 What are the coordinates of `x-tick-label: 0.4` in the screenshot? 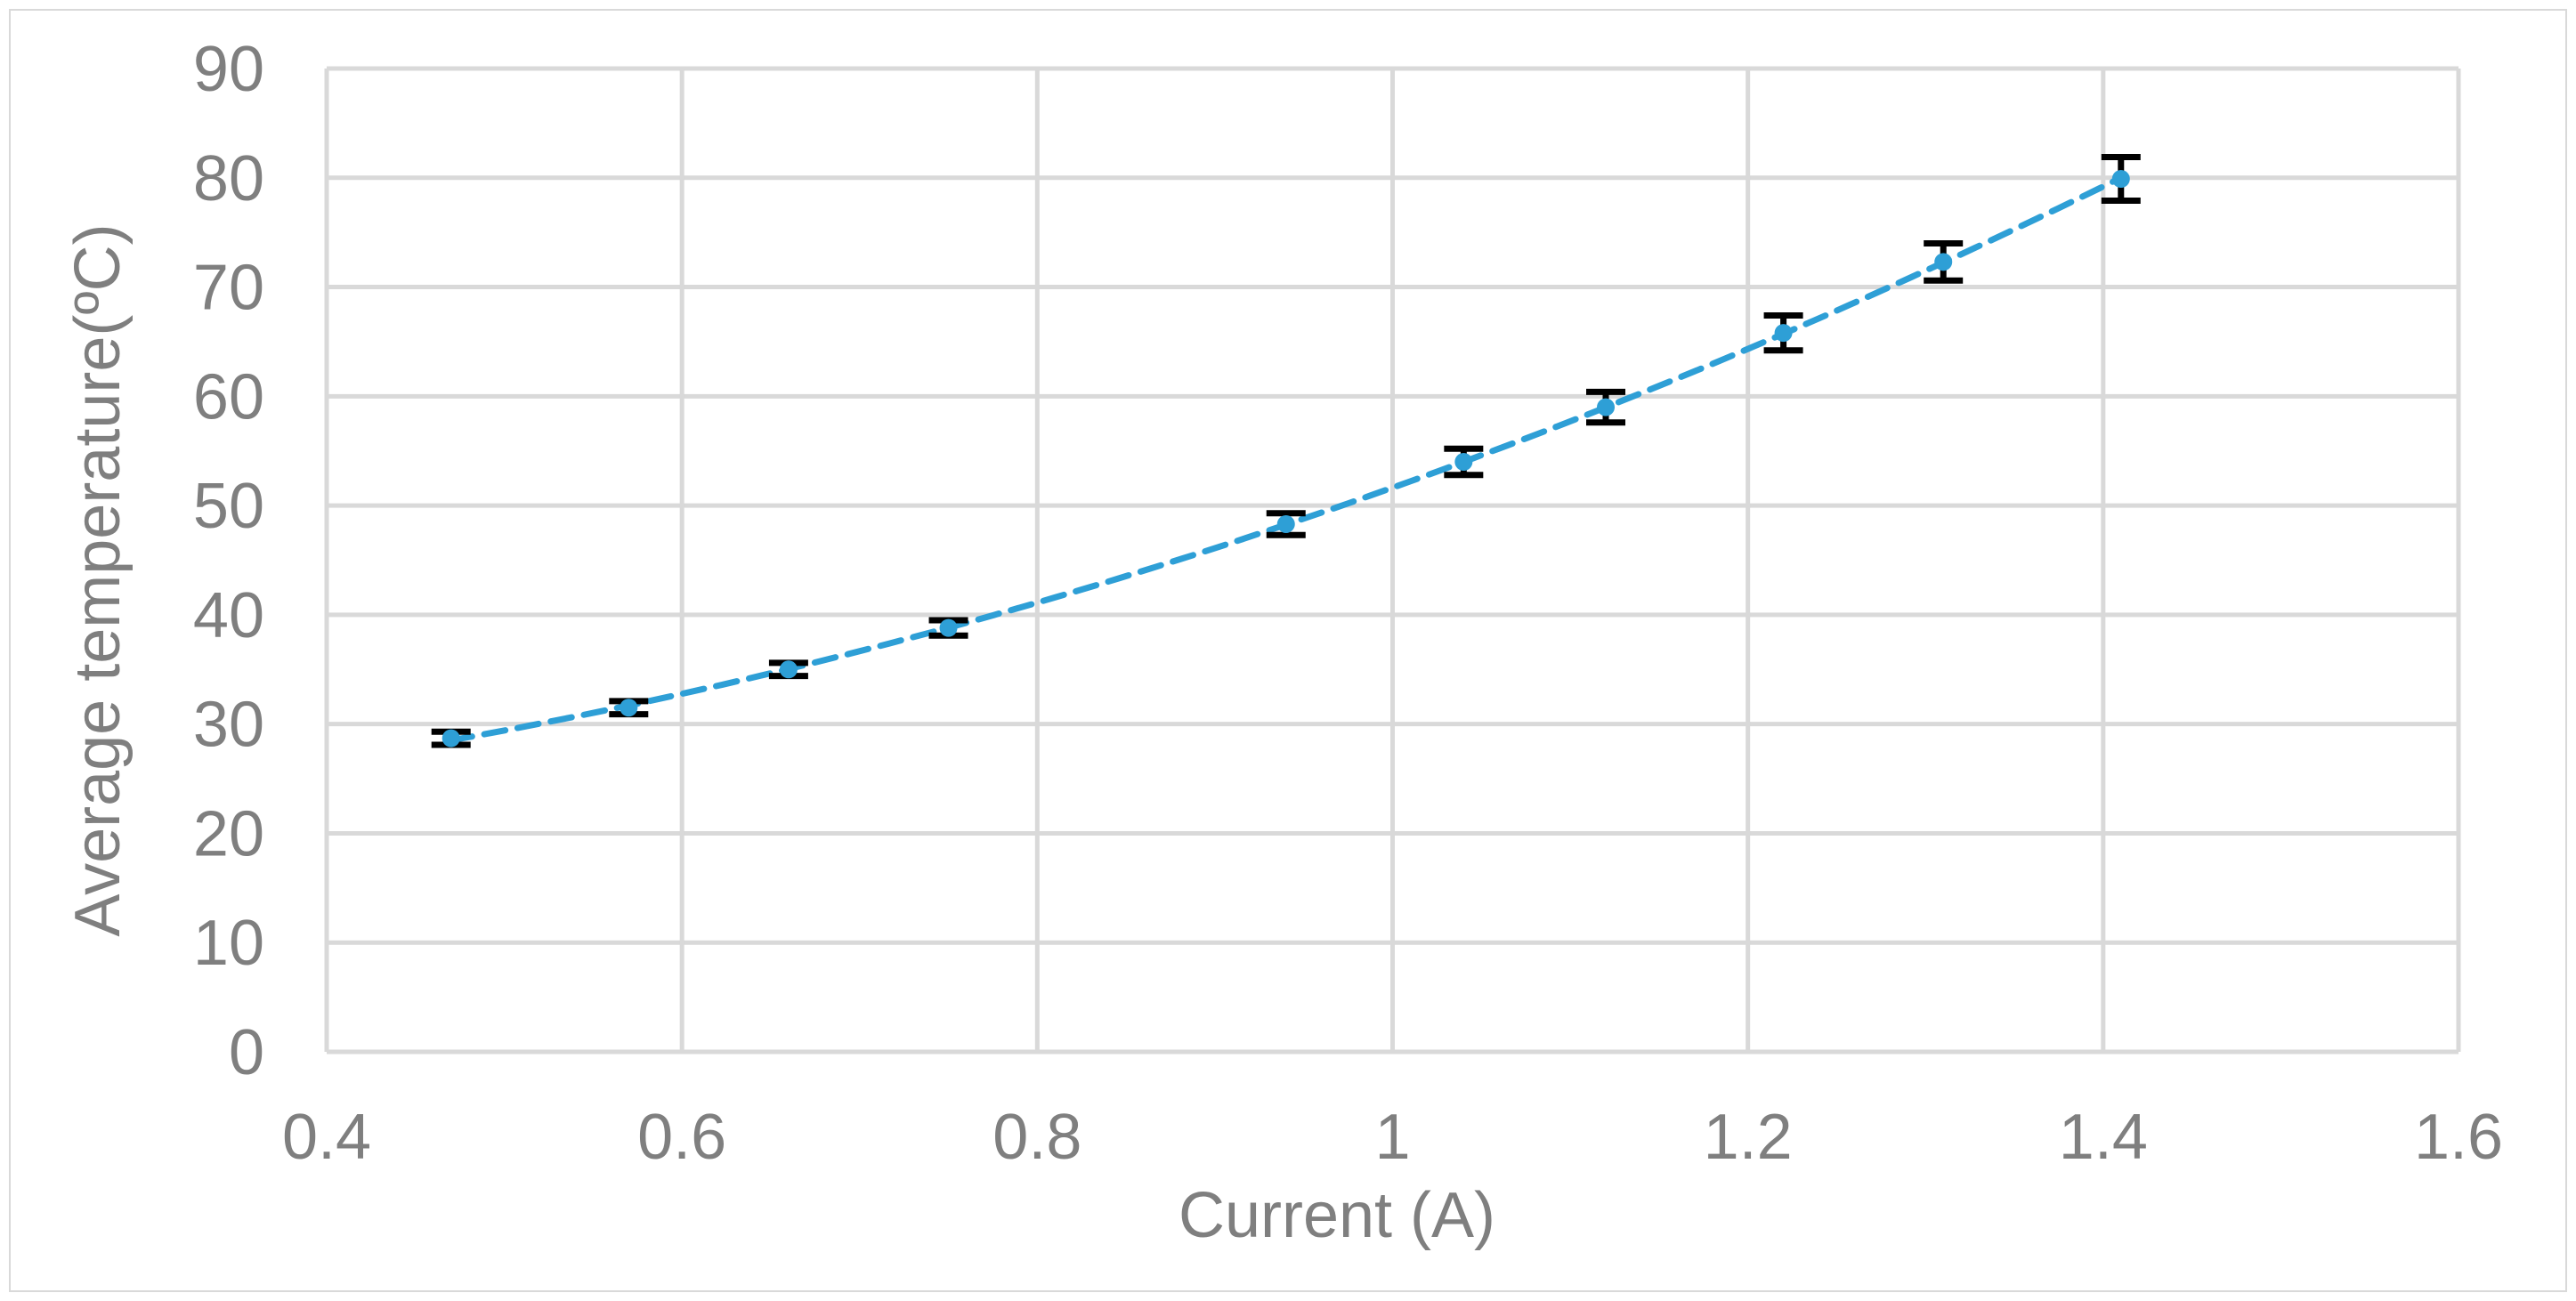 It's located at (327, 1138).